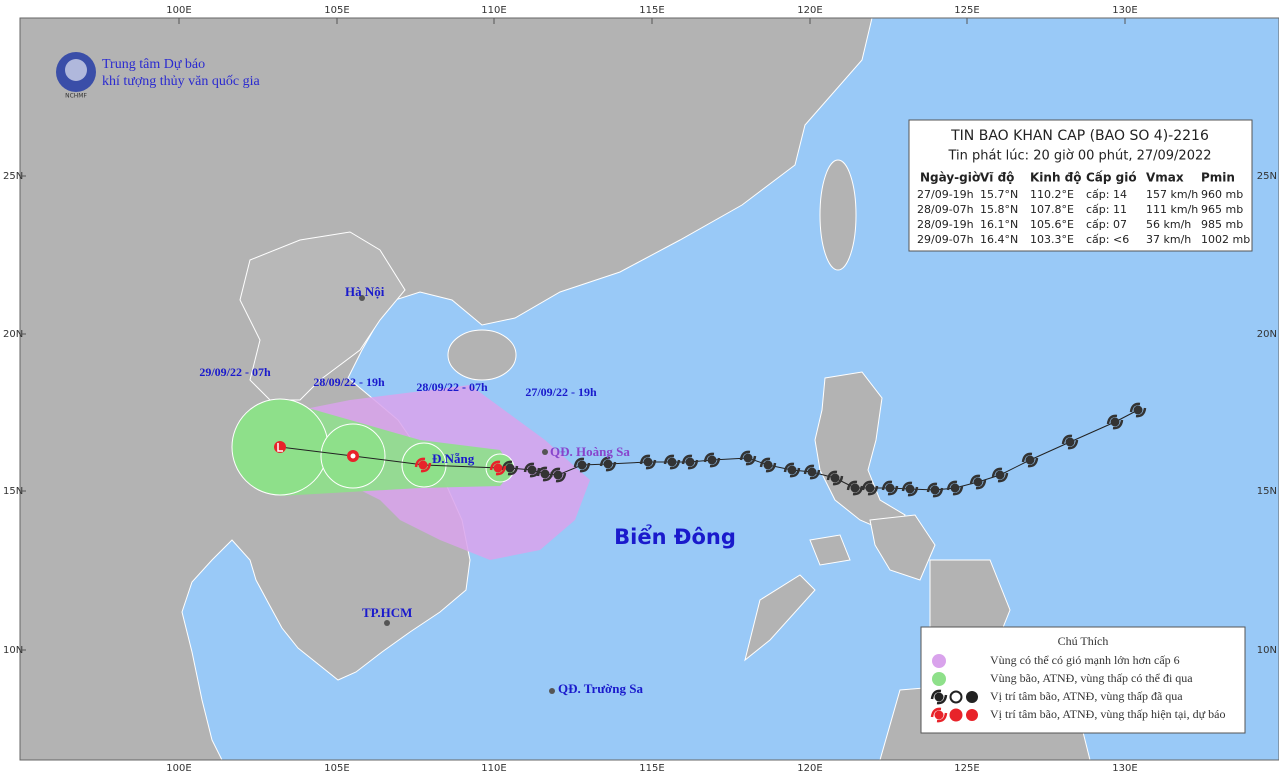 The width and height of the screenshot is (1279, 778). What do you see at coordinates (76, 70) in the screenshot?
I see `logo-emblem-inner` at bounding box center [76, 70].